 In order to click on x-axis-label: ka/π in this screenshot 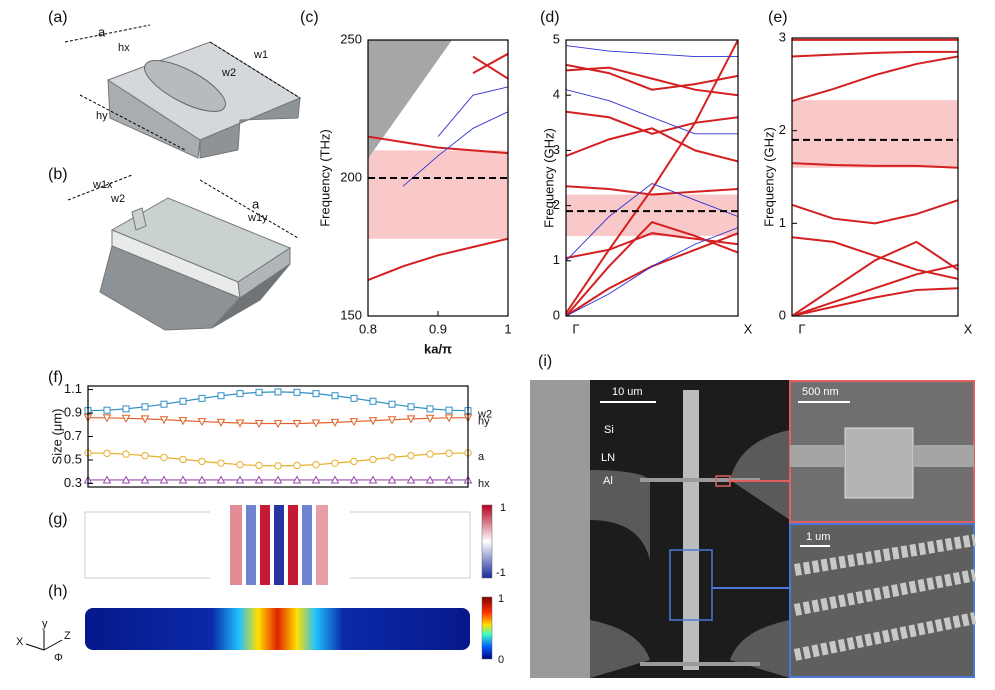, I will do `click(438, 348)`.